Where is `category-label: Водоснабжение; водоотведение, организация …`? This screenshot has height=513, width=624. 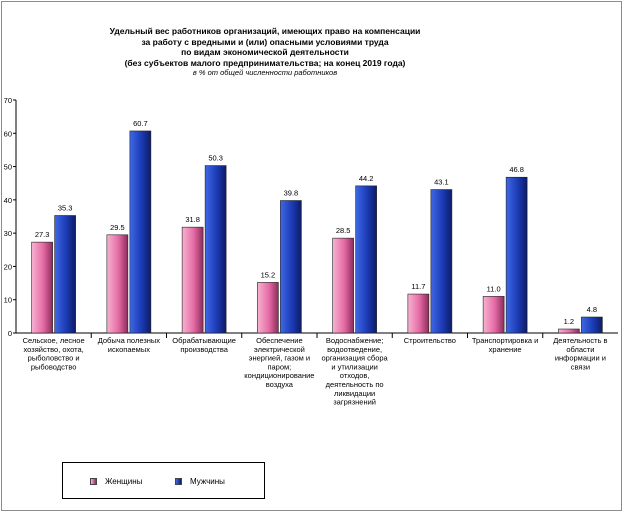
category-label: Водоснабжение; водоотведение, организация … is located at coordinates (355, 371).